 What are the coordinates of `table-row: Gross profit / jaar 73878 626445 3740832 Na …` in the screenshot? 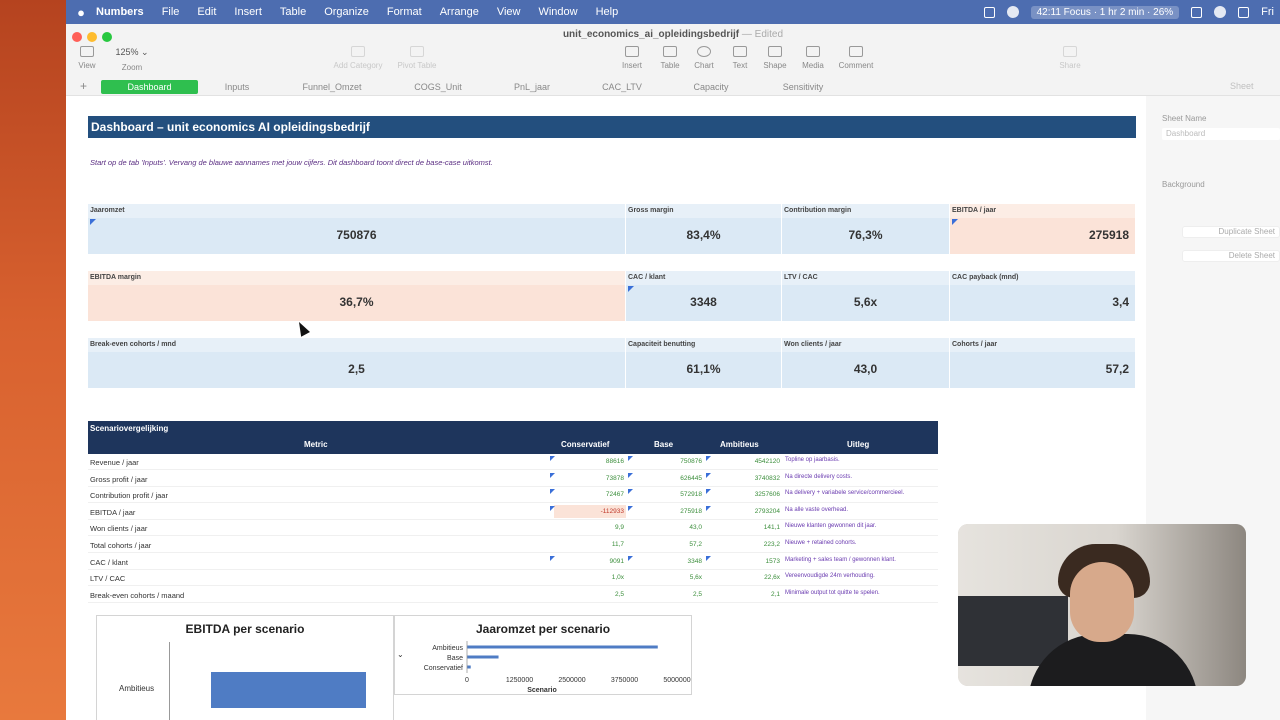 It's located at (513, 479).